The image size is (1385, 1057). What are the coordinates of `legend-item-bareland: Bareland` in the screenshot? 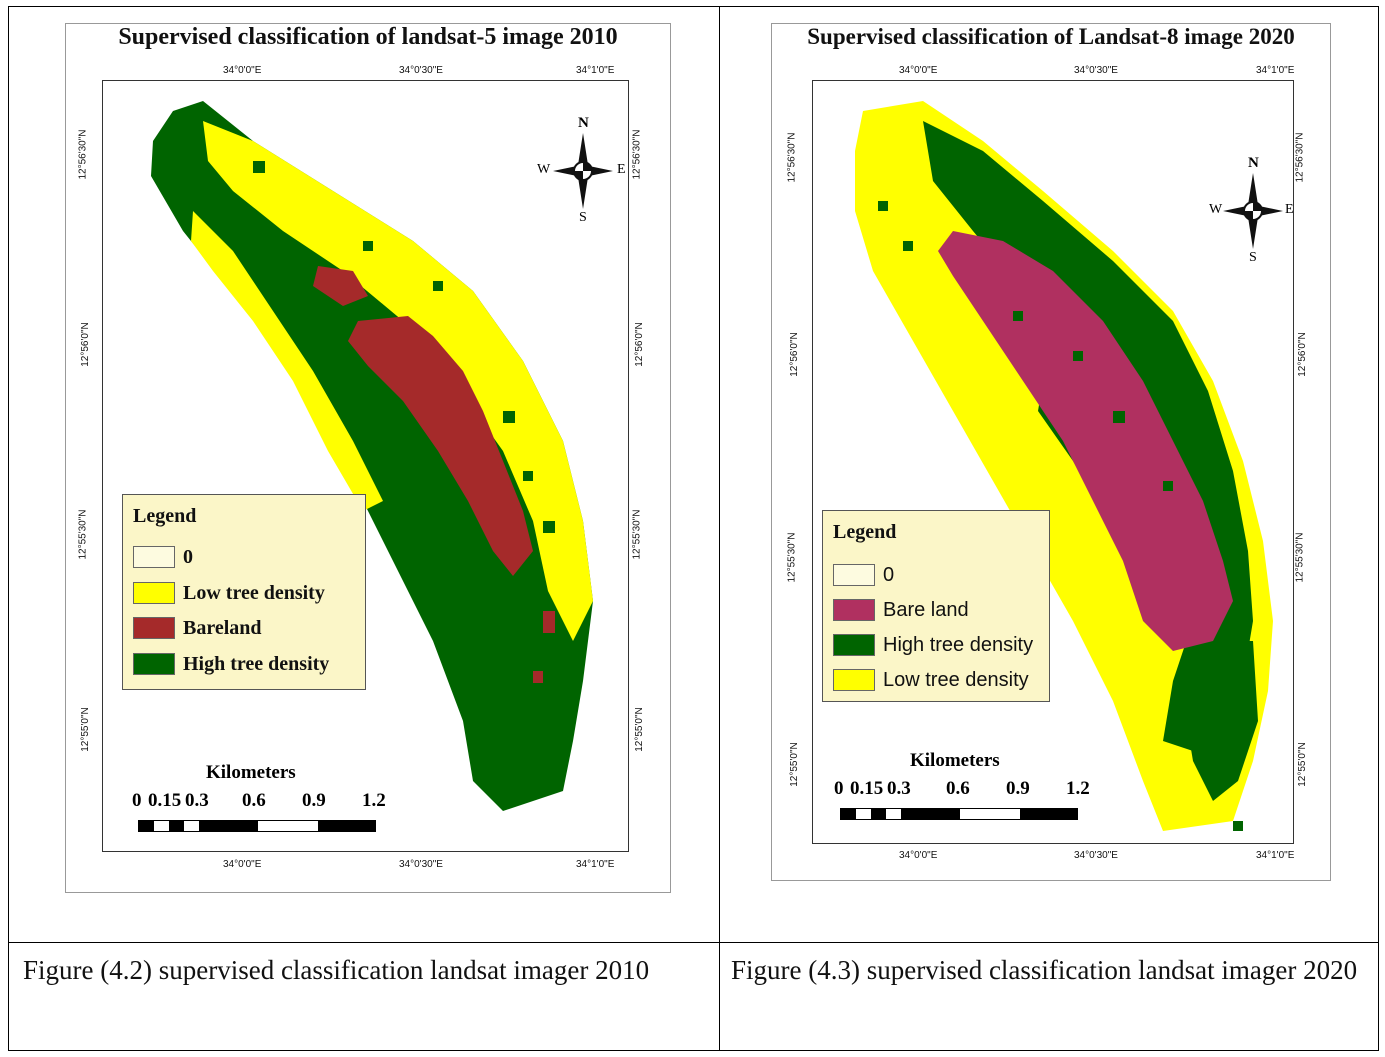 It's located at (197, 628).